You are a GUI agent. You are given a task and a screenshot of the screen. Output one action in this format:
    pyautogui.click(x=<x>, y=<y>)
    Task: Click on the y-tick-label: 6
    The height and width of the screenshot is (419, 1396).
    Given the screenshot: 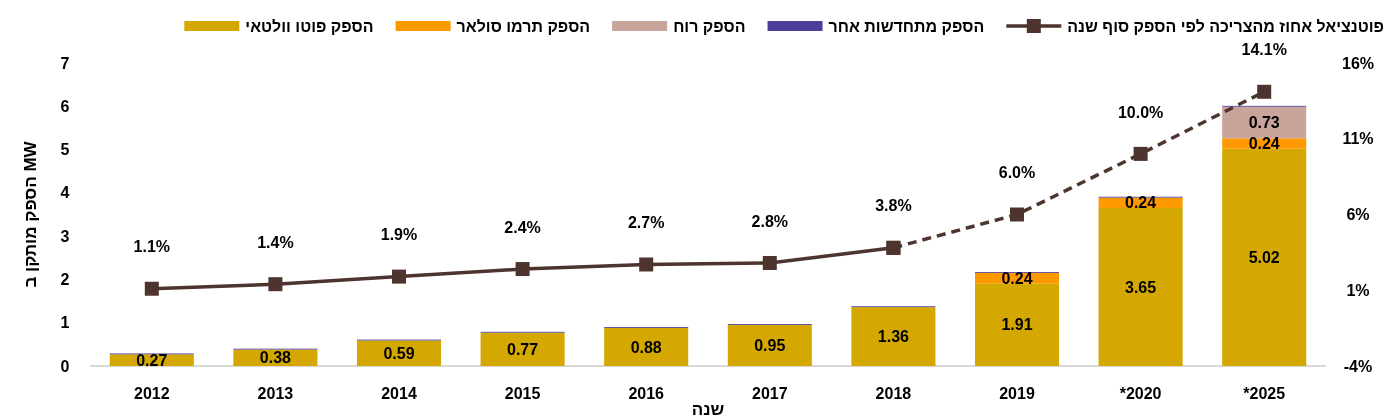 What is the action you would take?
    pyautogui.click(x=65, y=106)
    